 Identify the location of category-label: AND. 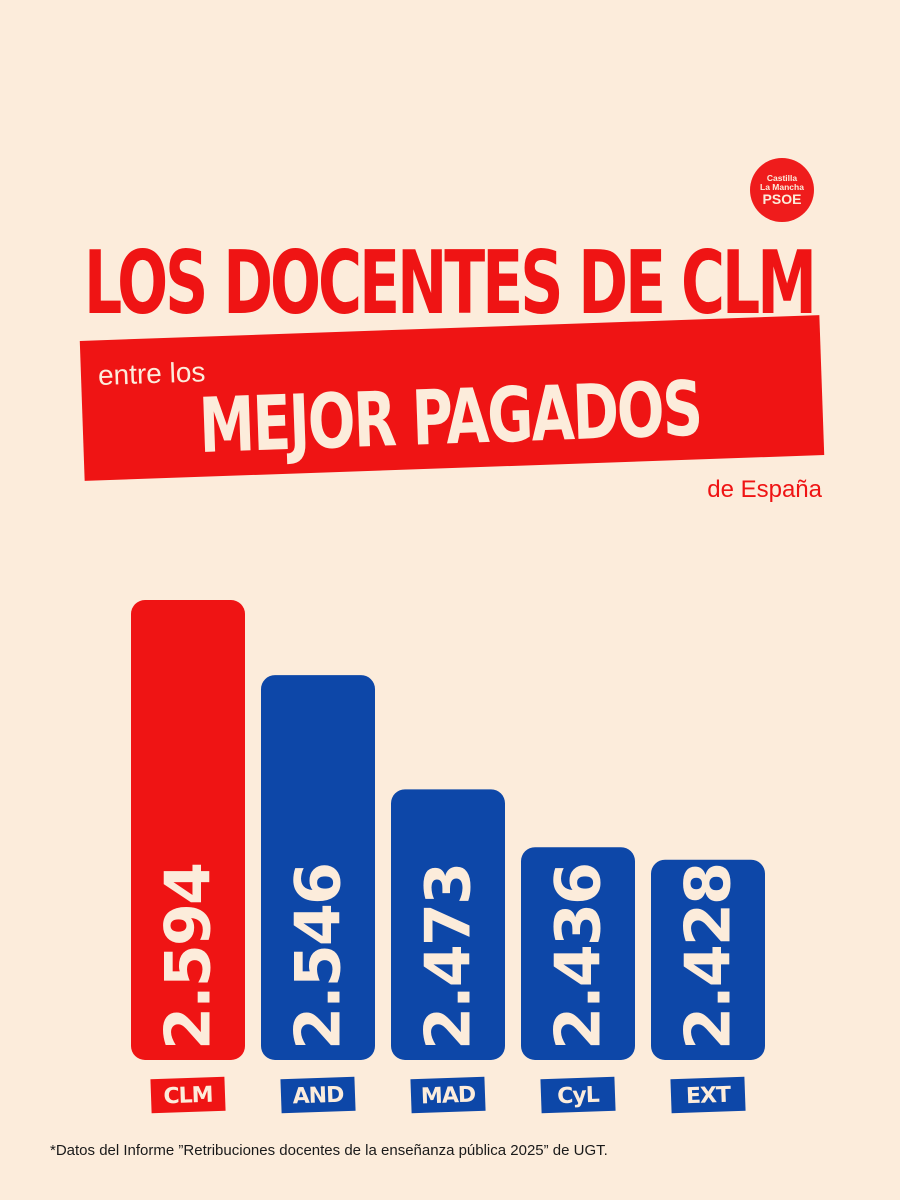
(318, 1096).